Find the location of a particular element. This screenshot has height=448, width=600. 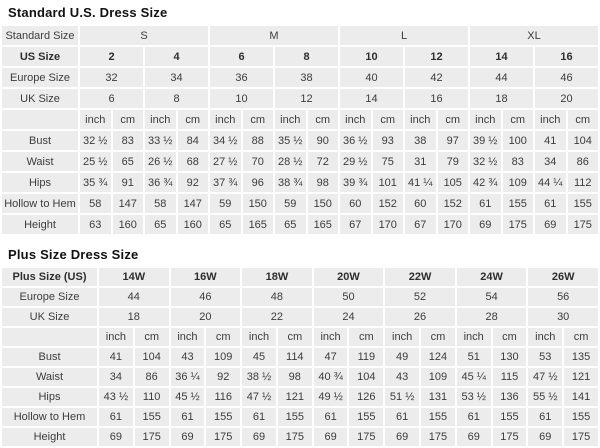

value-cell: 88 is located at coordinates (257, 140).